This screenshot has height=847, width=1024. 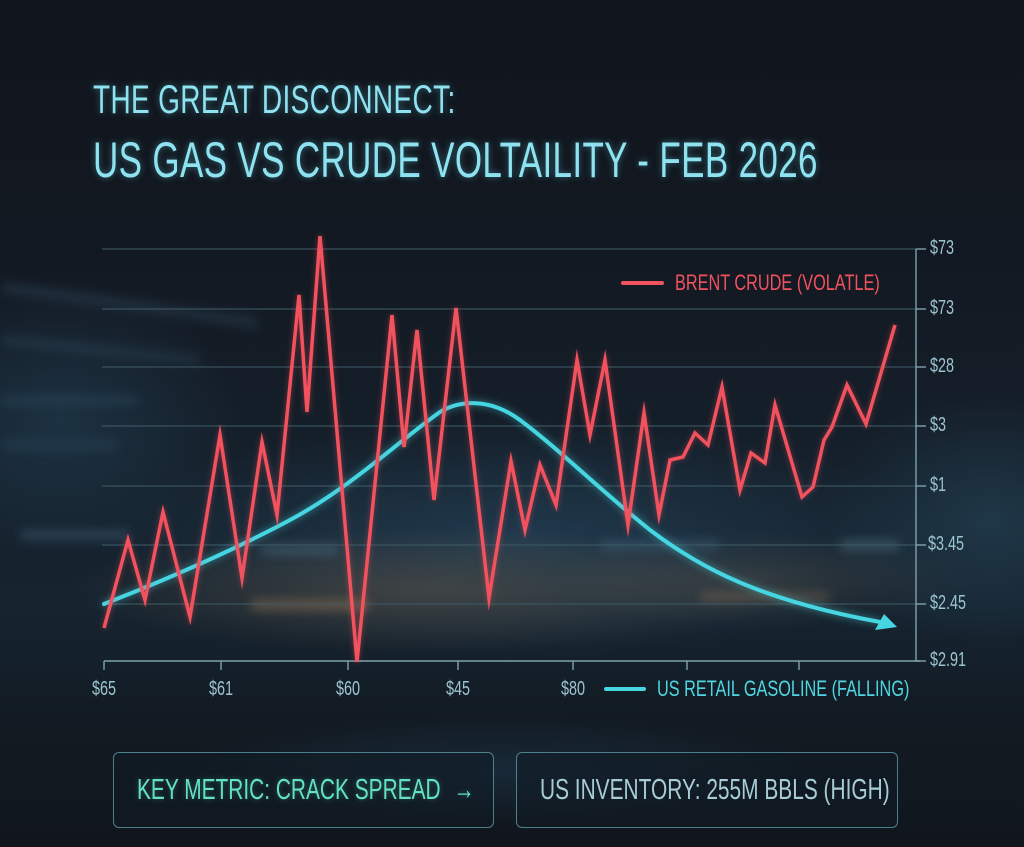 What do you see at coordinates (455, 160) in the screenshot?
I see `chart-title-line2: US GAS VS CRUDE VOLTAILITY - FEB 2026` at bounding box center [455, 160].